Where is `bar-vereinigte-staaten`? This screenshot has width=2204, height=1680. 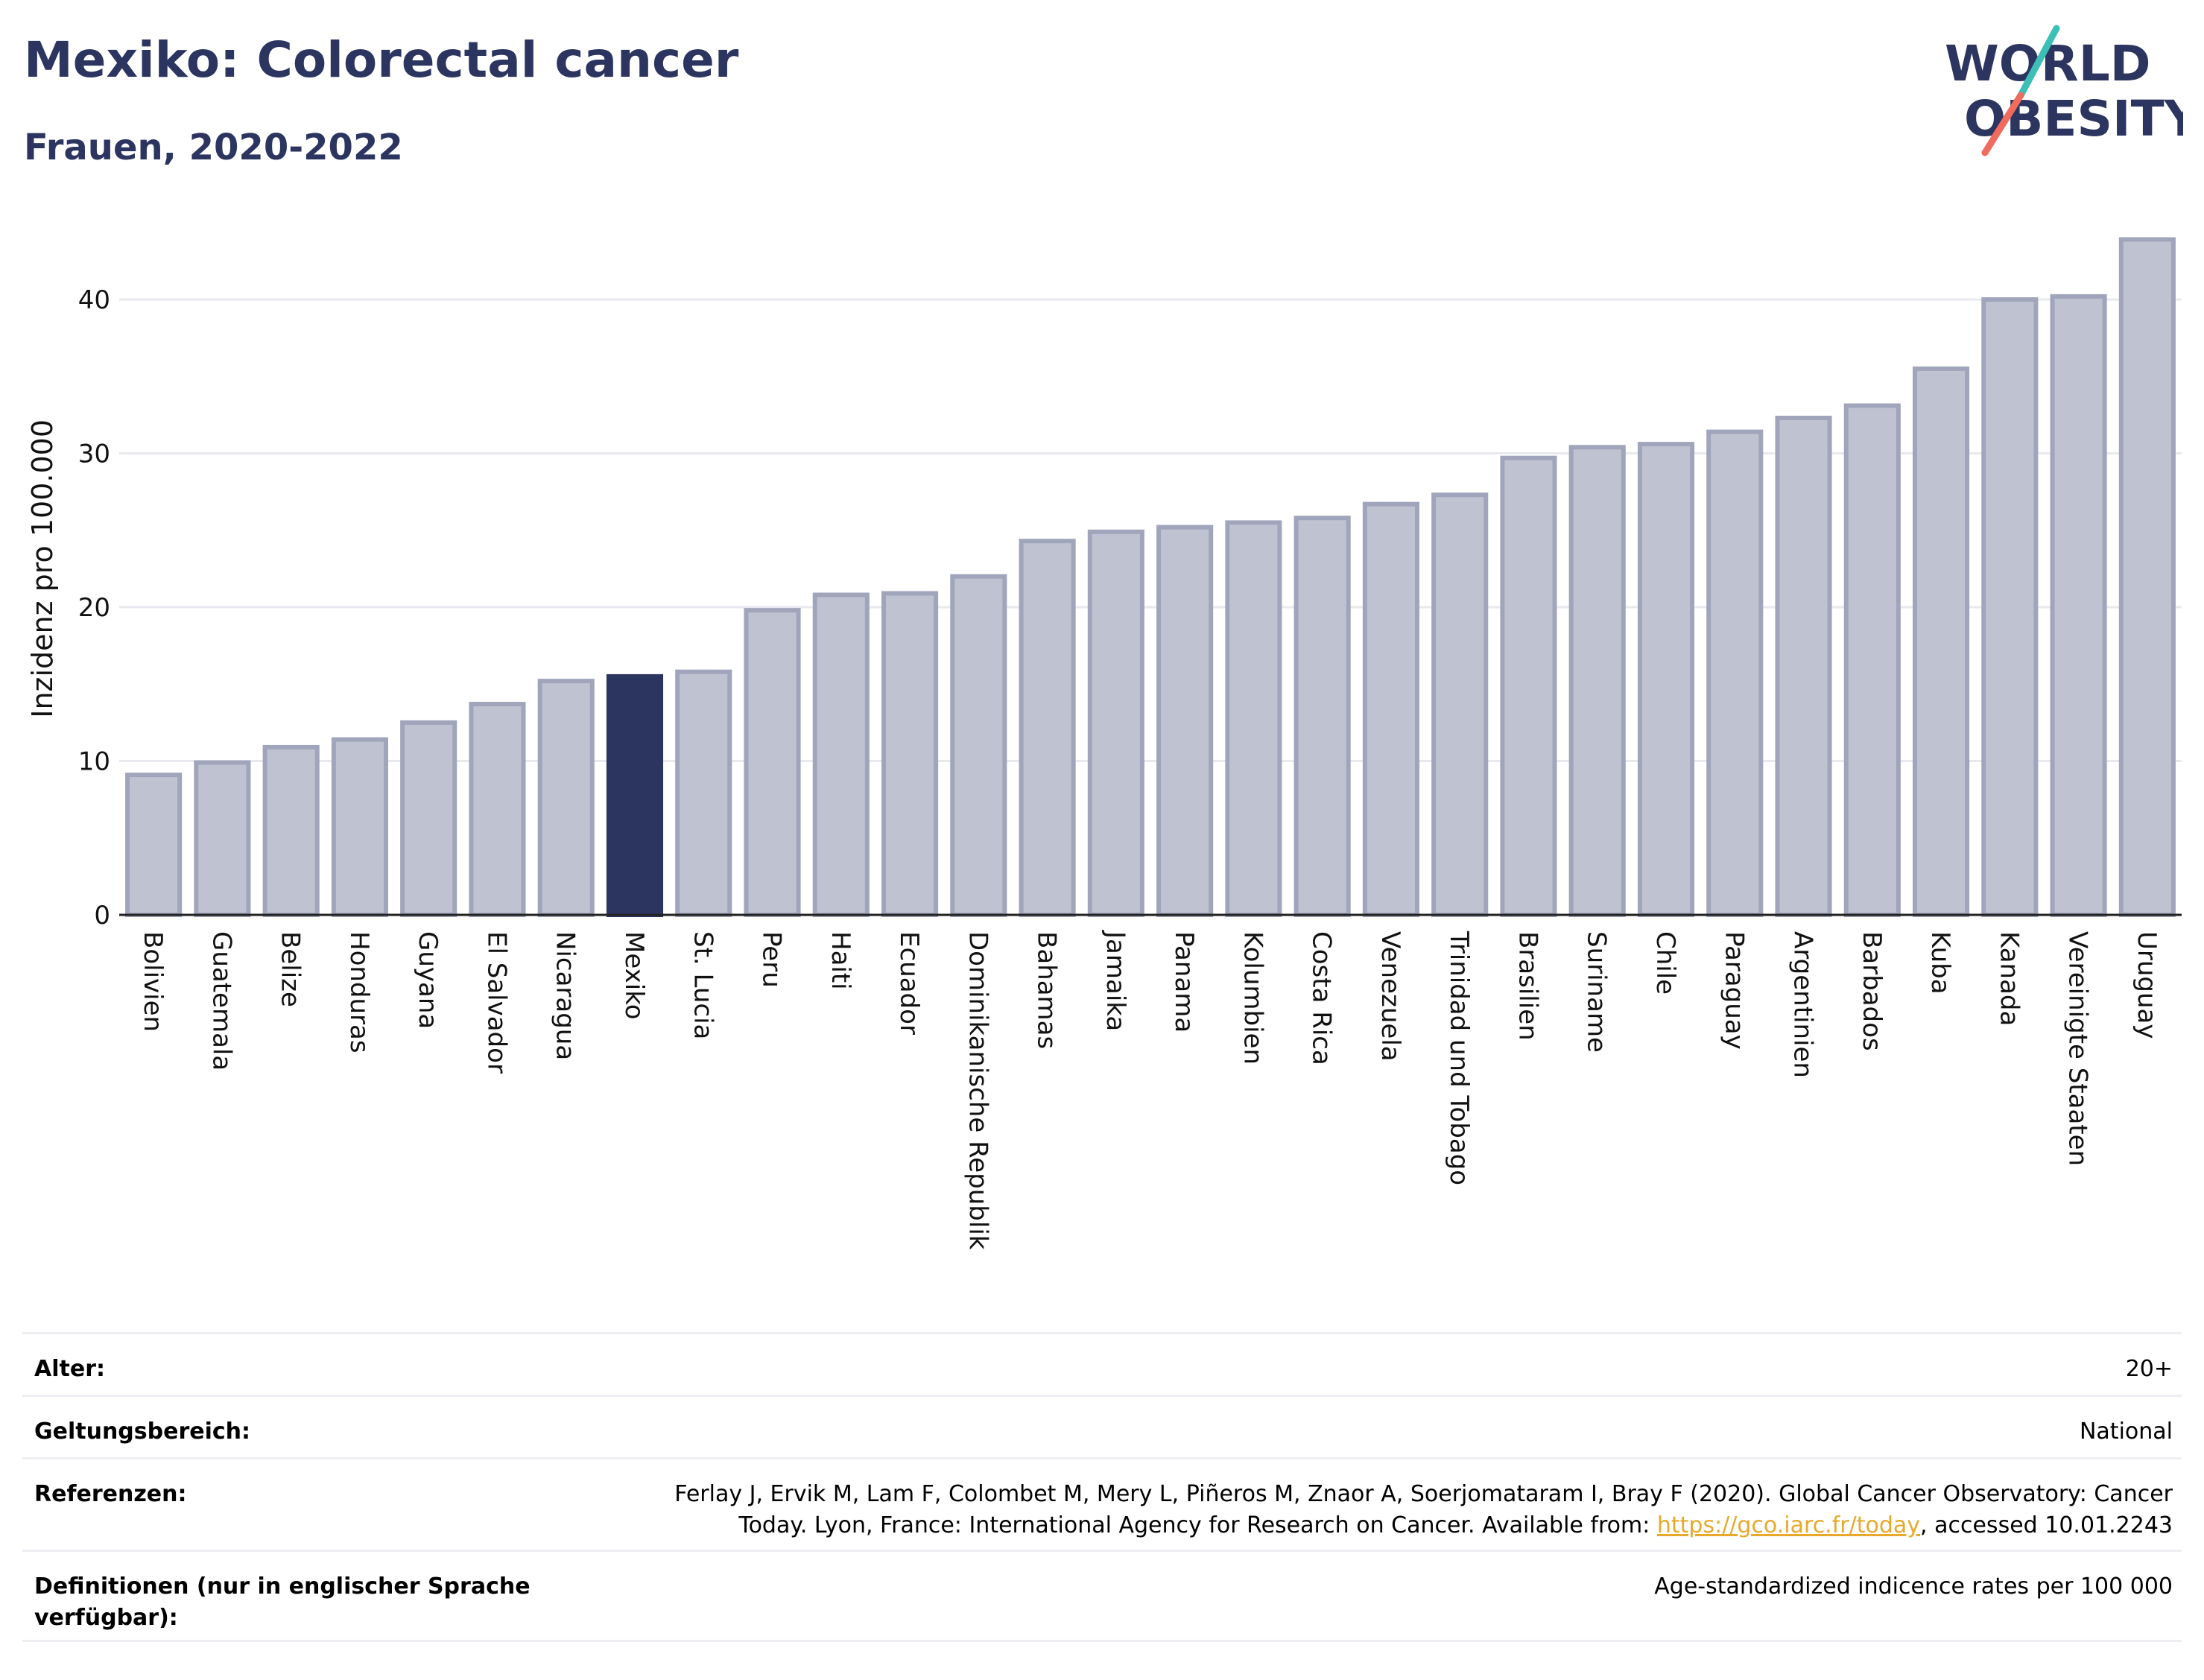 bar-vereinigte-staaten is located at coordinates (2078, 605).